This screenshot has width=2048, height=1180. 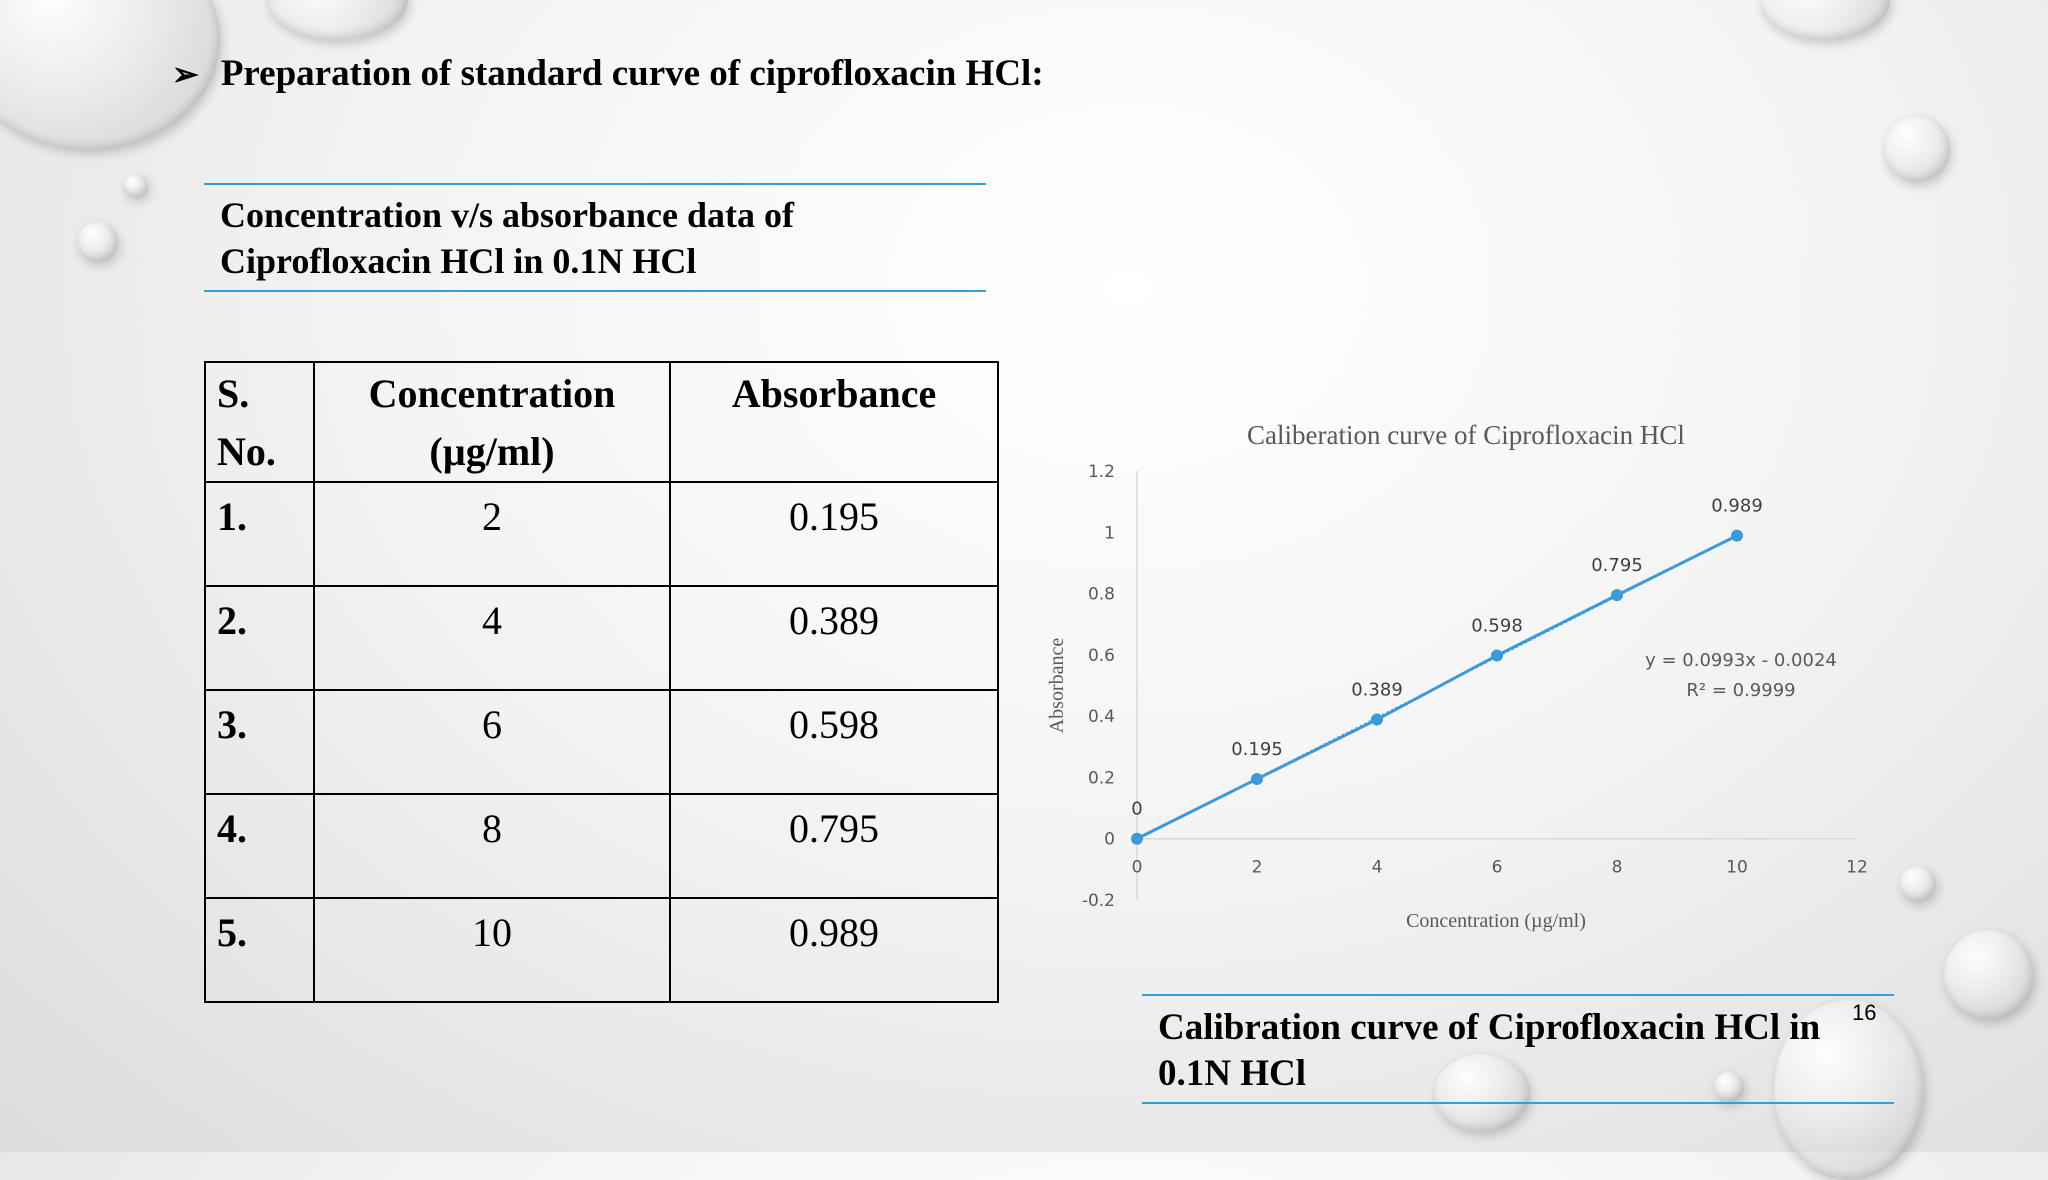 What do you see at coordinates (492, 638) in the screenshot?
I see `cell-concentration: 4` at bounding box center [492, 638].